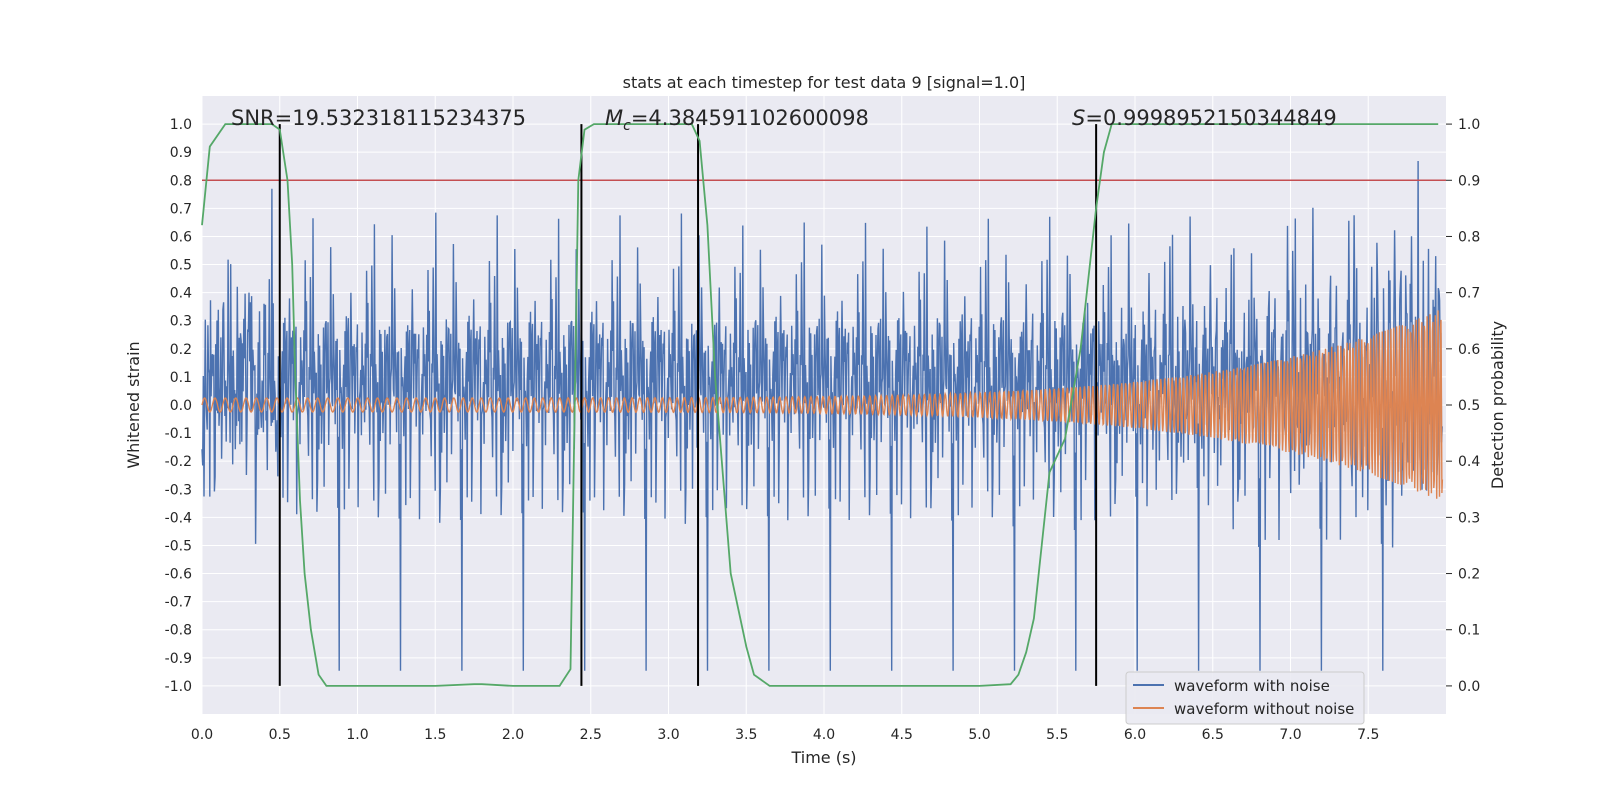 The width and height of the screenshot is (1600, 800). What do you see at coordinates (1252, 686) in the screenshot?
I see `legend-label-noise: waveform with noise` at bounding box center [1252, 686].